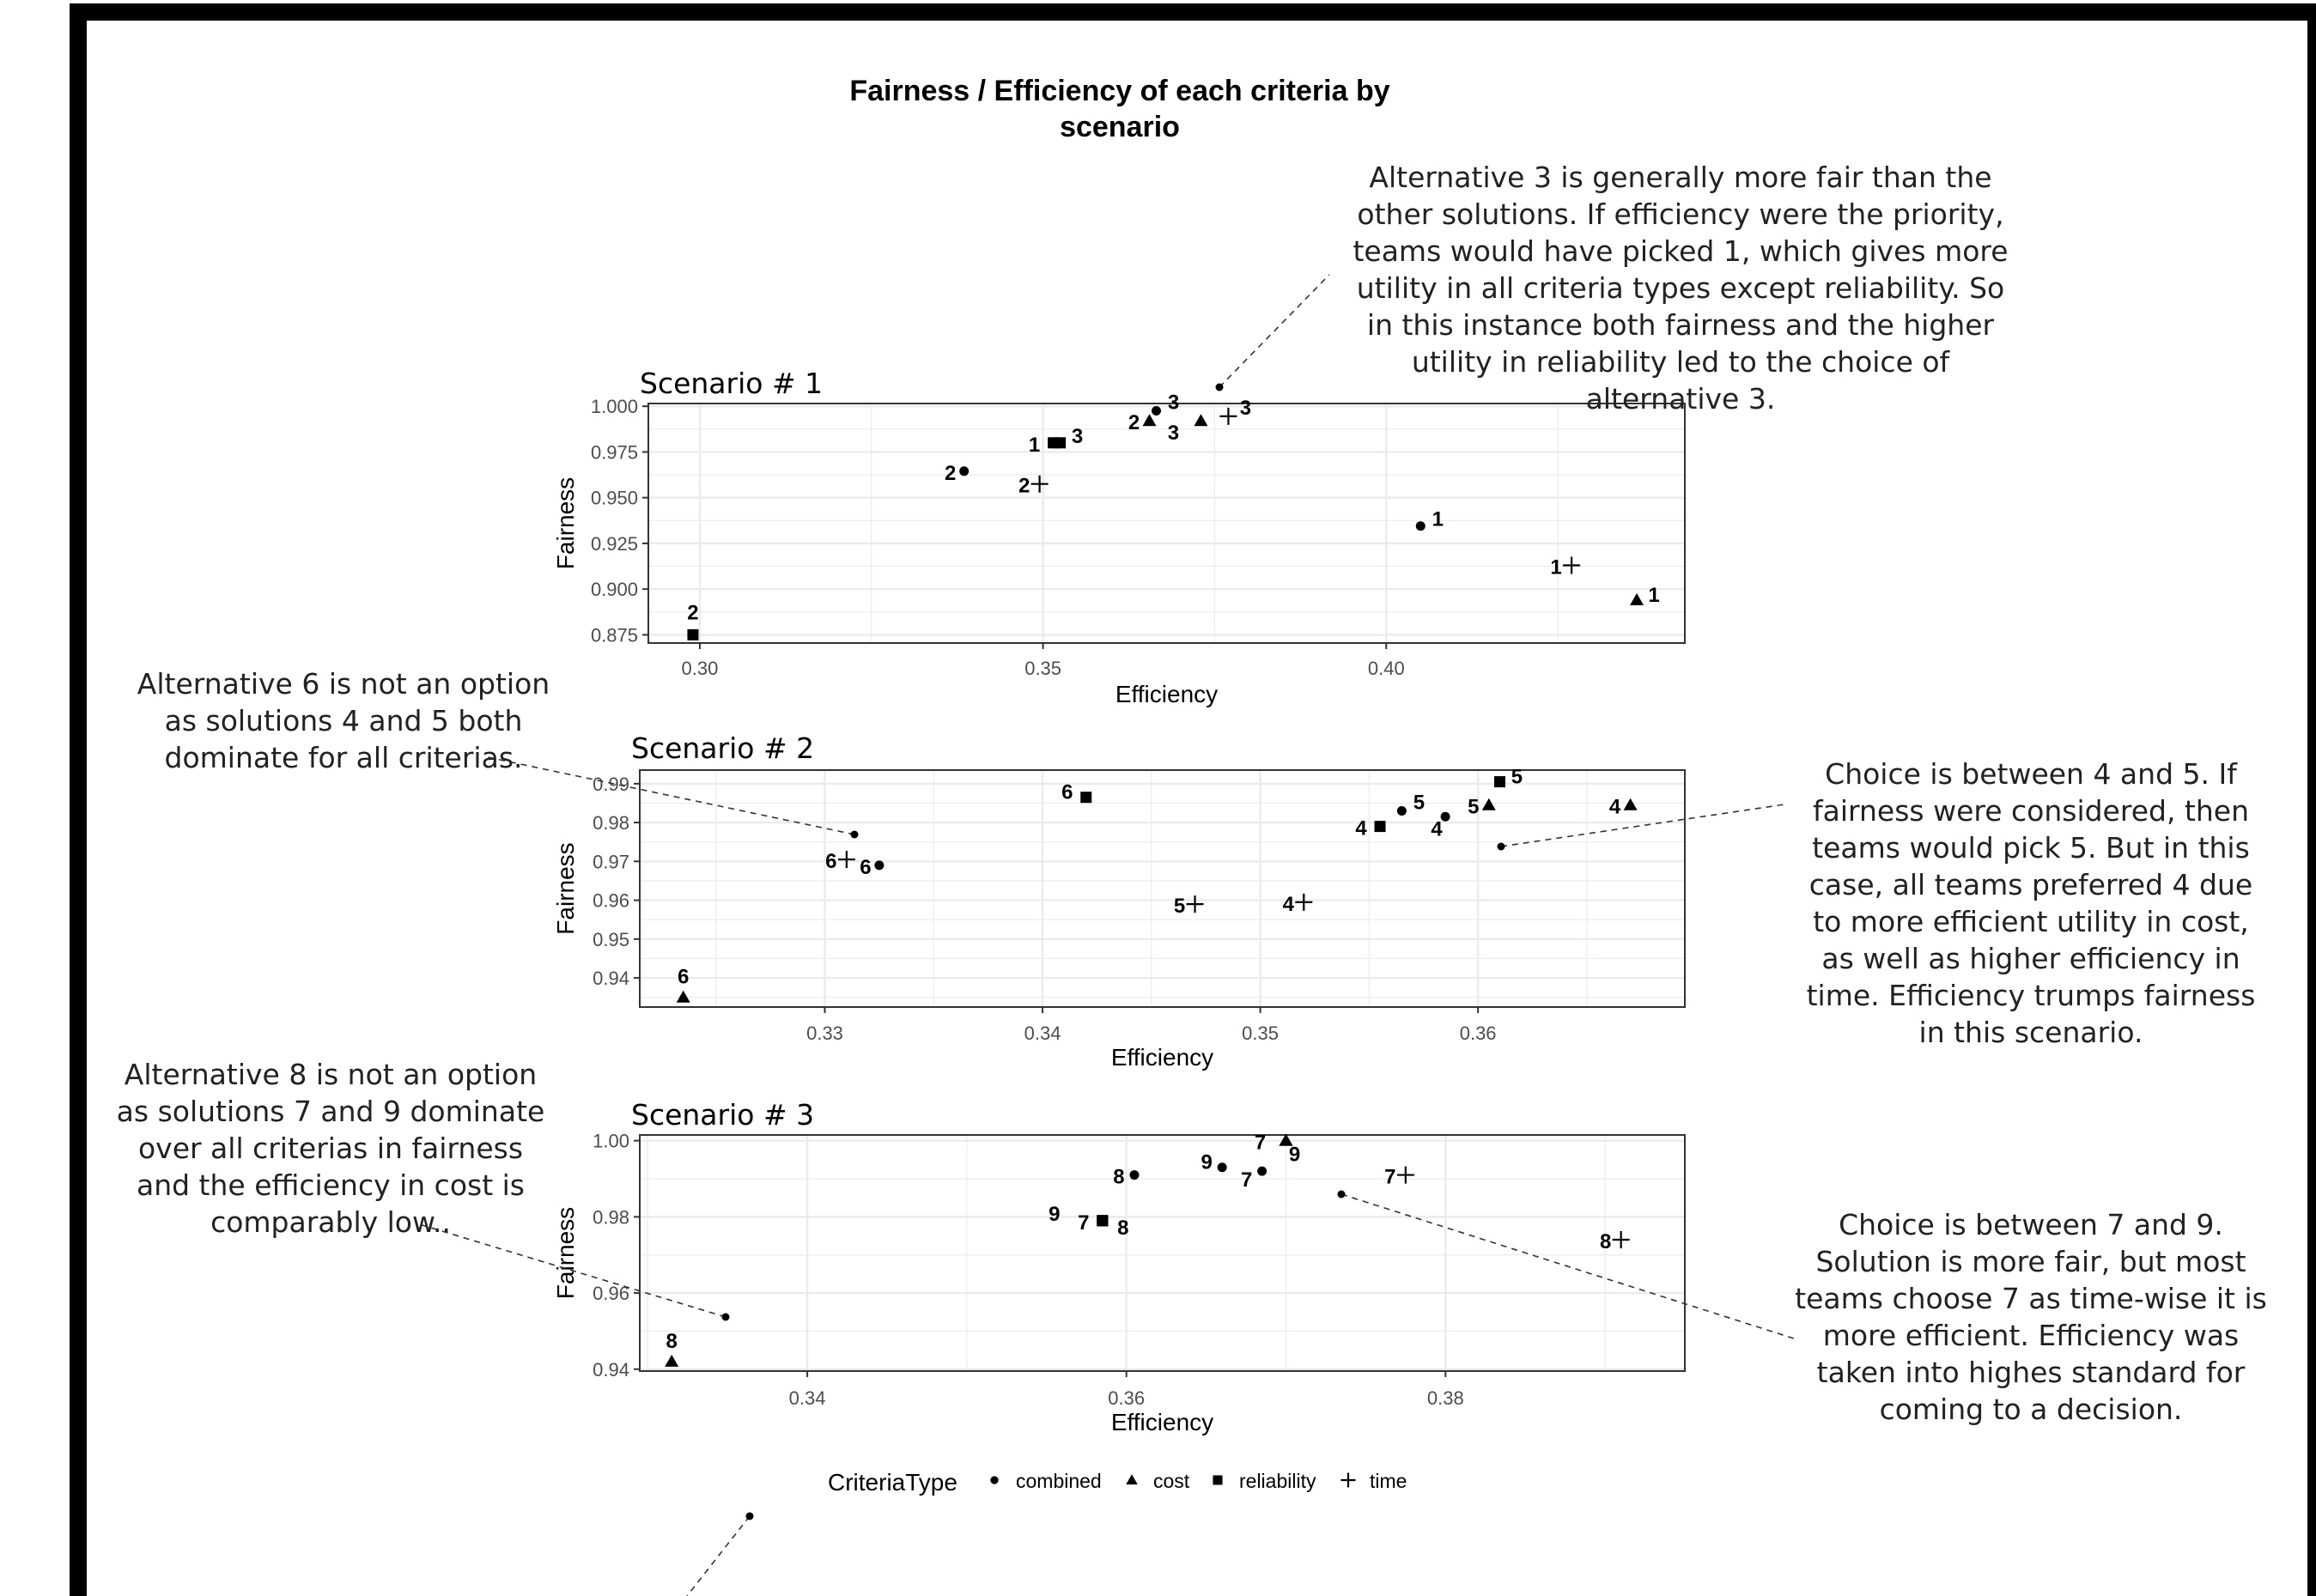 The width and height of the screenshot is (2316, 1596). Describe the element at coordinates (994, 1480) in the screenshot. I see `legend-key-combined` at that location.